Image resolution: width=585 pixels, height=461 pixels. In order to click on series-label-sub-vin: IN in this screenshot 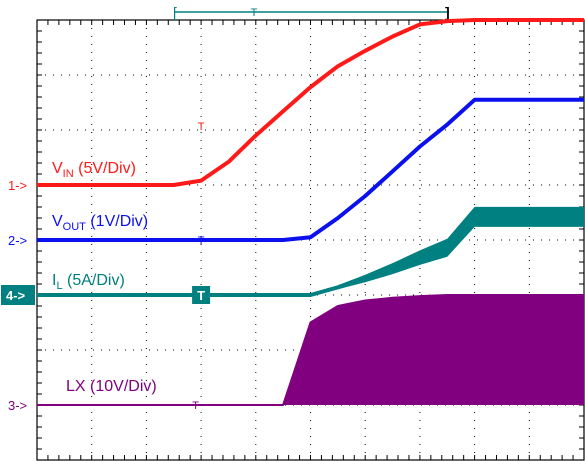, I will do `click(68, 174)`.